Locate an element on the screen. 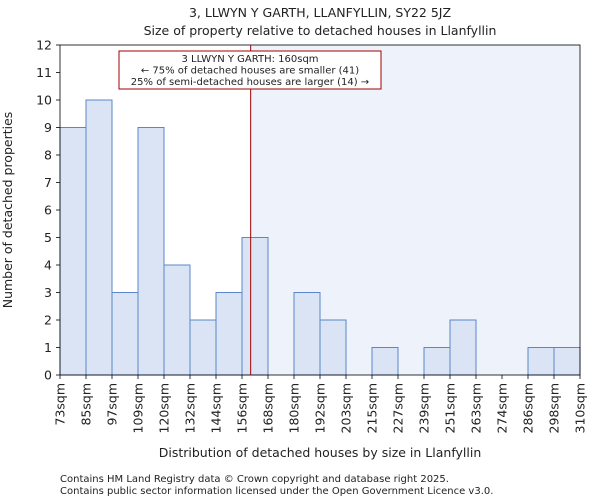 This screenshot has height=500, width=600. x-tick-label-15: 251sqm is located at coordinates (450, 408).